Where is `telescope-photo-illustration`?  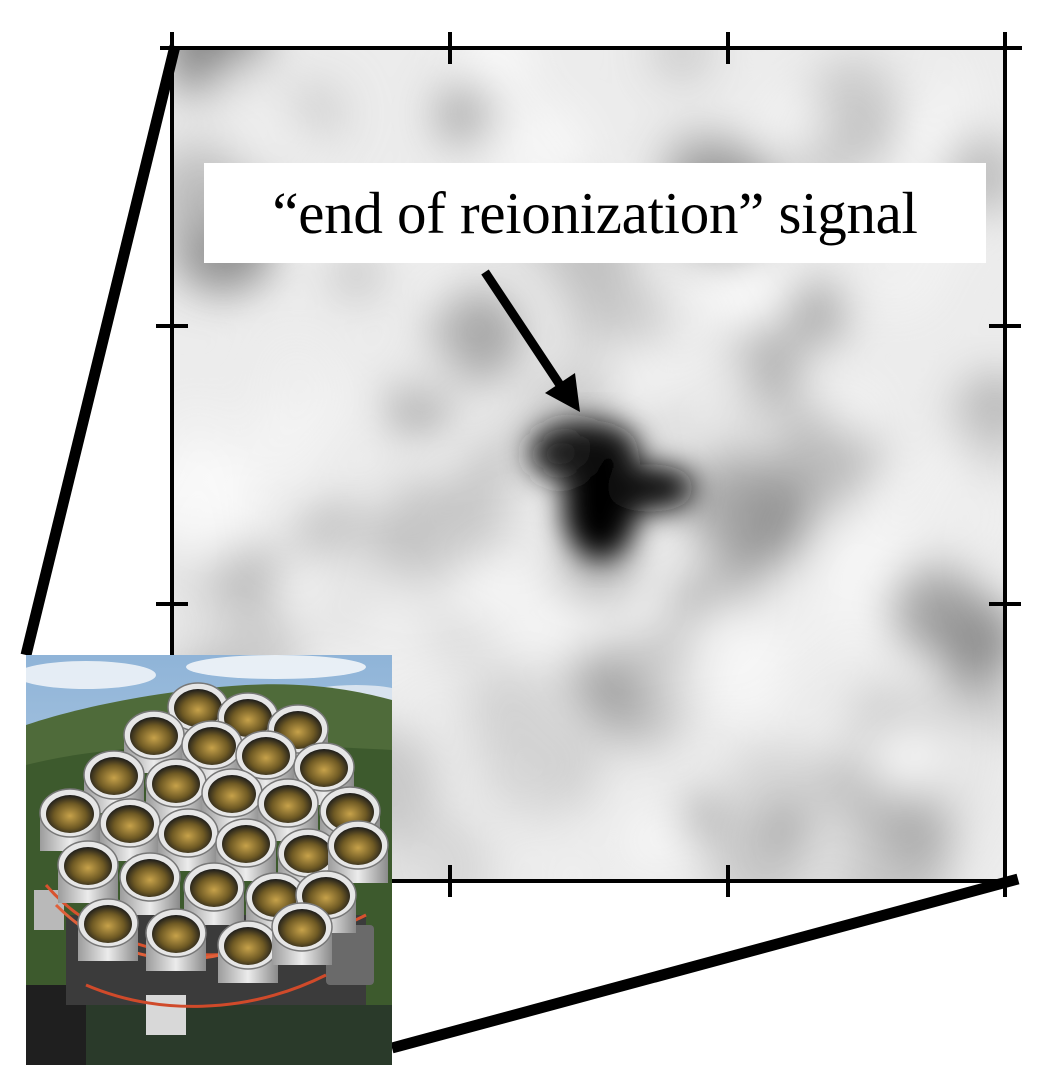 telescope-photo-illustration is located at coordinates (209, 860).